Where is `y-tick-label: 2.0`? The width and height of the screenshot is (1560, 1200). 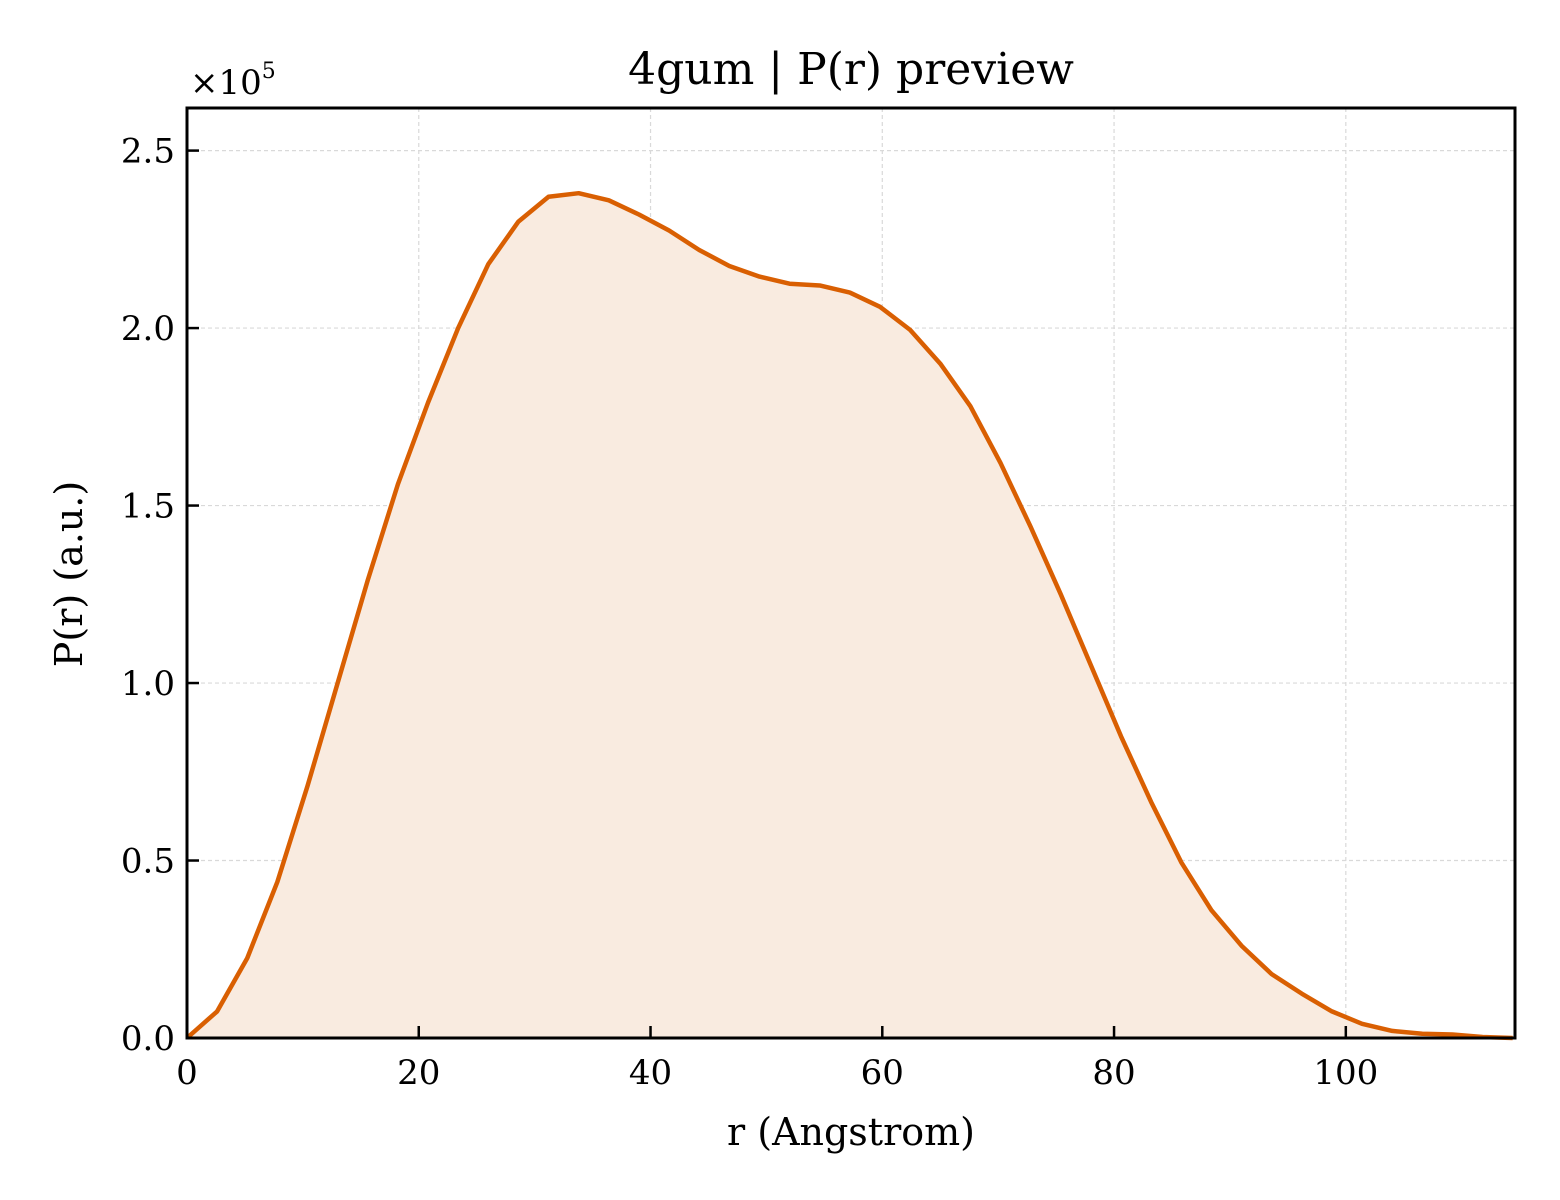
y-tick-label: 2.0 is located at coordinates (148, 329).